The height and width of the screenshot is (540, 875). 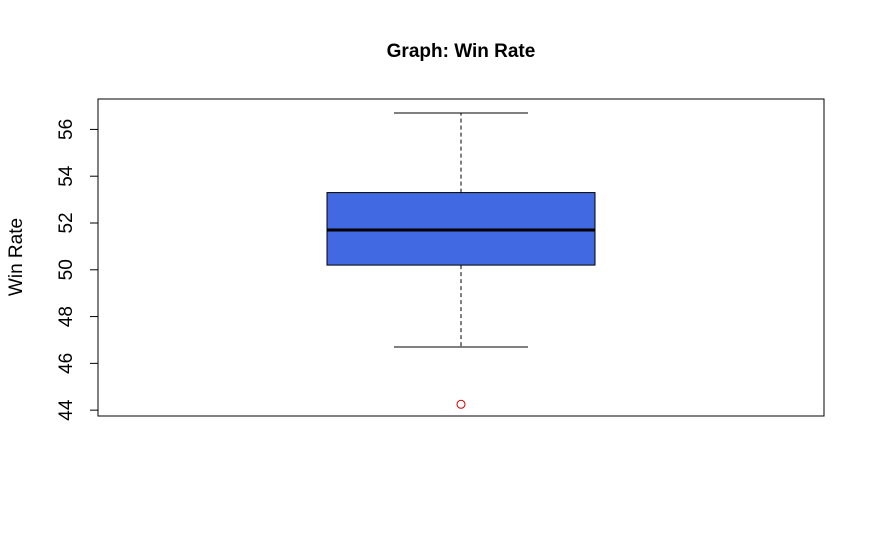 What do you see at coordinates (66, 129) in the screenshot?
I see `y-tick-label: 56` at bounding box center [66, 129].